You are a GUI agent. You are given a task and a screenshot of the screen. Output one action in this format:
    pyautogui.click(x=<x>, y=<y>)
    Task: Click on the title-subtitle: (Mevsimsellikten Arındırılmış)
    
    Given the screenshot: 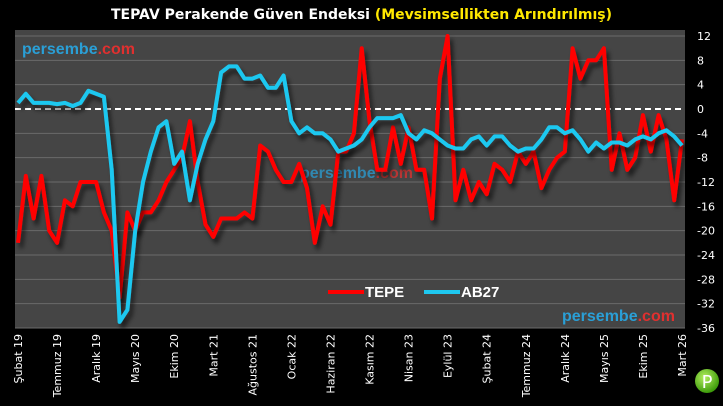 What is the action you would take?
    pyautogui.click(x=493, y=15)
    